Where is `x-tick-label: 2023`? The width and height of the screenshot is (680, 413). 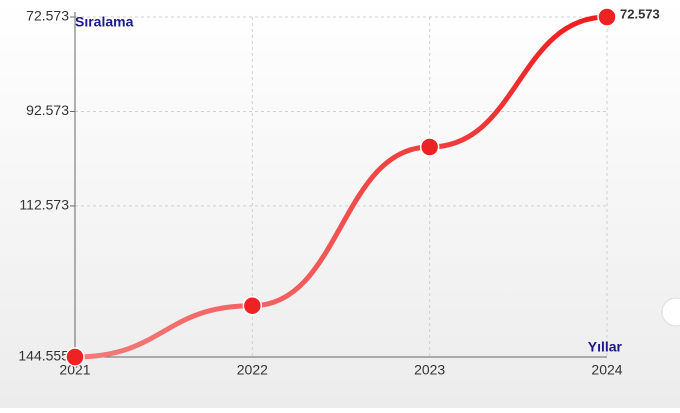
x-tick-label: 2023 is located at coordinates (429, 370).